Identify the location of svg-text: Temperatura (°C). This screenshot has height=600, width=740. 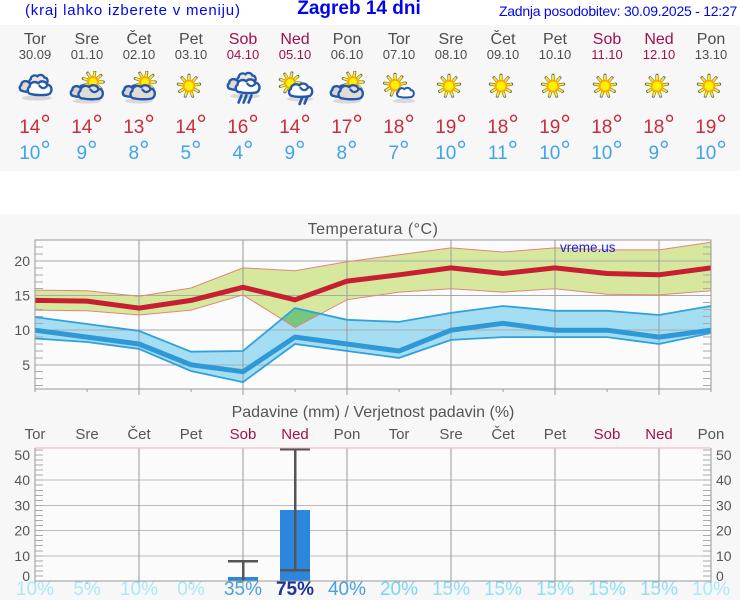
(373, 229).